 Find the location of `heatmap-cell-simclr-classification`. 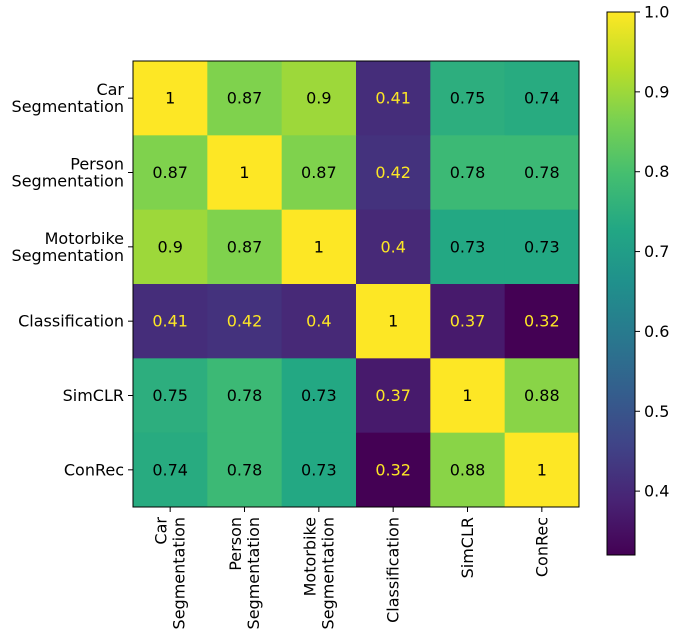

heatmap-cell-simclr-classification is located at coordinates (393, 396).